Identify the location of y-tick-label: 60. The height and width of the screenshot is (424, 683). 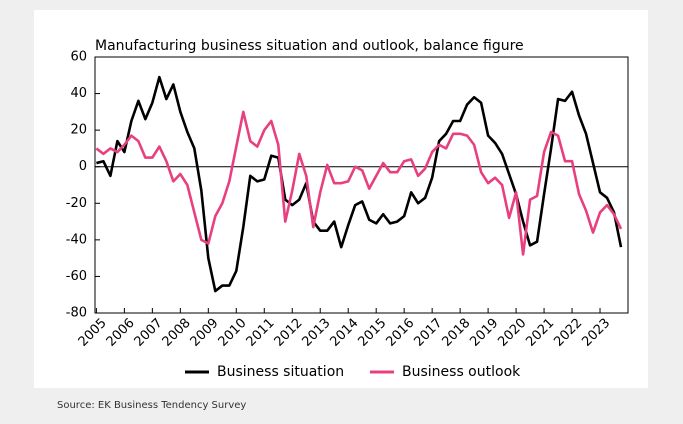
(78, 57).